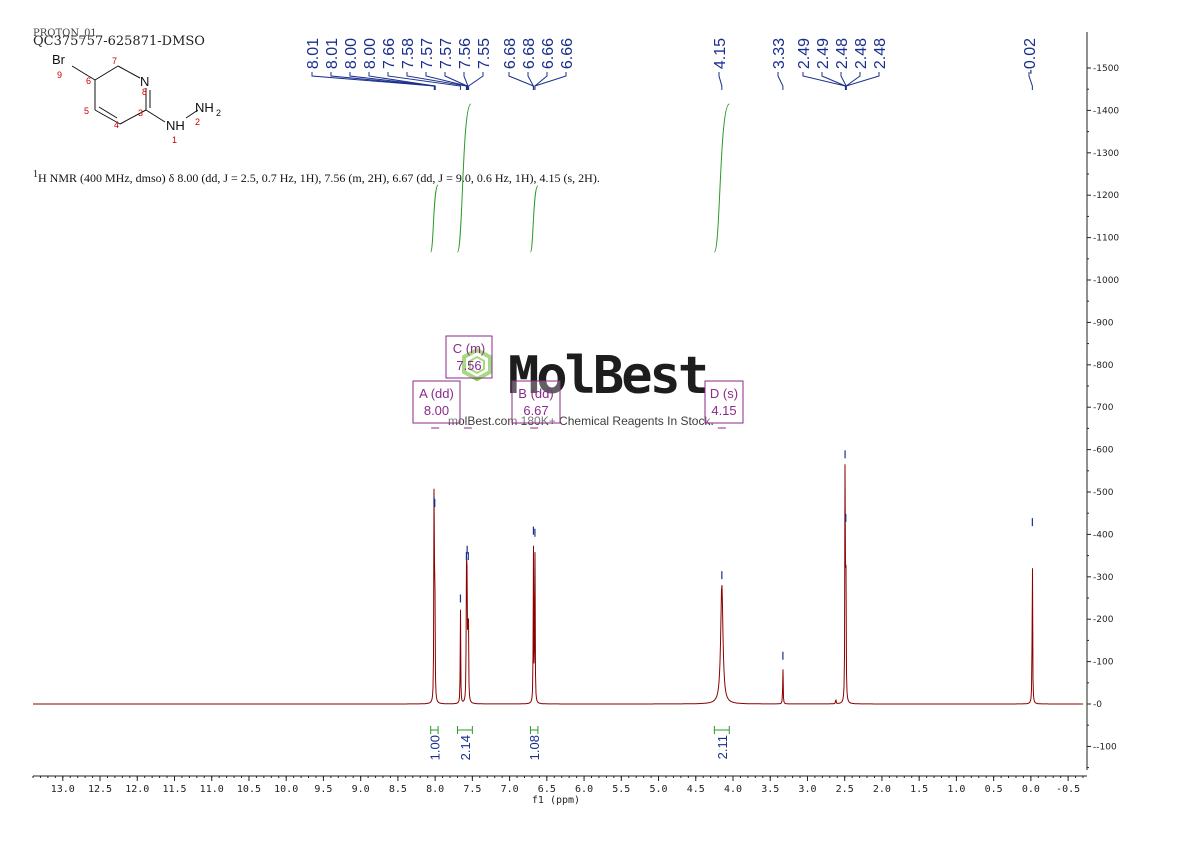 The image size is (1190, 841). What do you see at coordinates (114, 61) in the screenshot?
I see `atom-number-7: 7` at bounding box center [114, 61].